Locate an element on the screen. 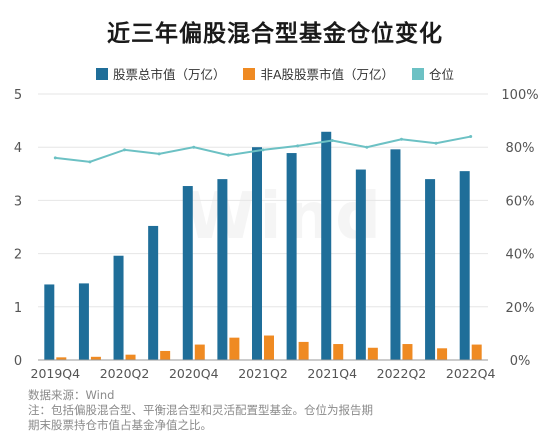 The height and width of the screenshot is (438, 550). chart-legend: 股票总市值（万亿） 非A股股票市值（万亿） 仓位 is located at coordinates (275, 73).